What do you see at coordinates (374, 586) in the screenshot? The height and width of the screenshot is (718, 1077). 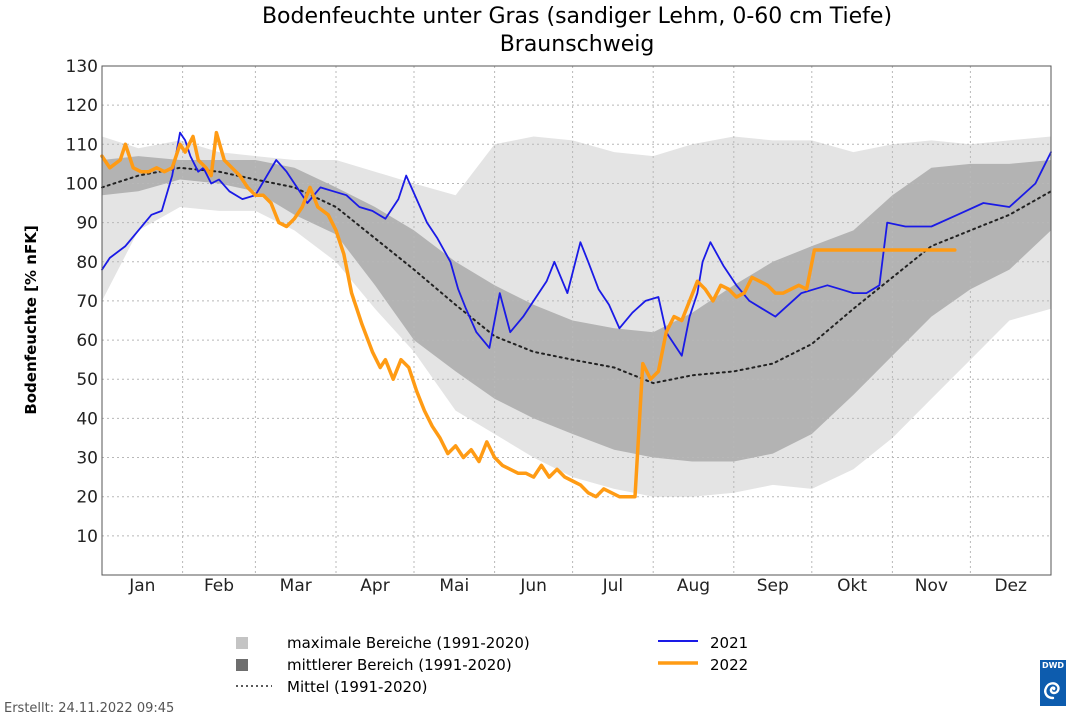 I see `x-tick-label: Apr` at bounding box center [374, 586].